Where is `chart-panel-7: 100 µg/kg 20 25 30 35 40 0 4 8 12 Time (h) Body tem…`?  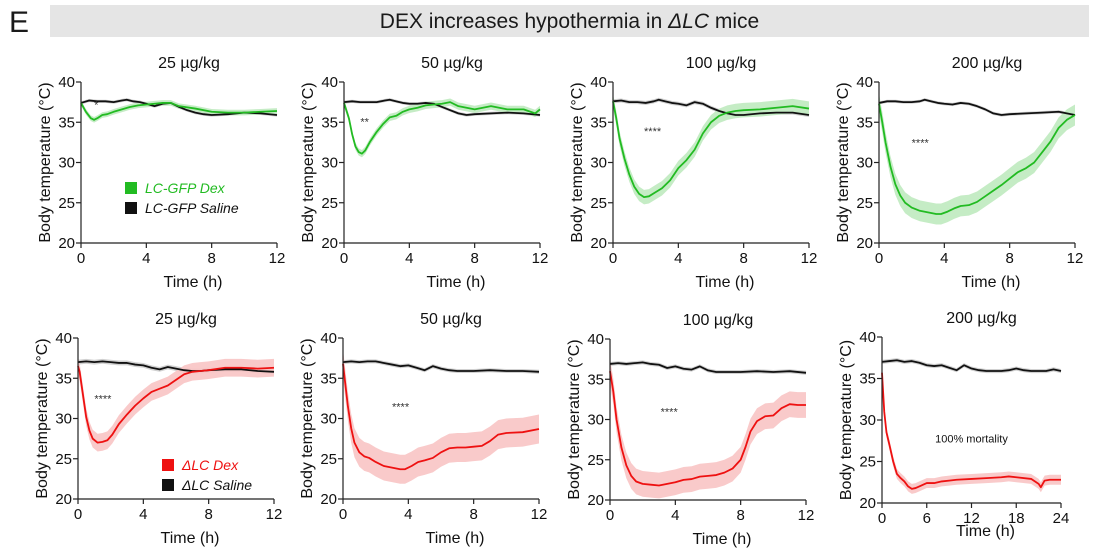 chart-panel-7: 100 µg/kg 20 25 30 35 40 0 4 8 12 Time (h) Body tem… is located at coordinates (690, 430).